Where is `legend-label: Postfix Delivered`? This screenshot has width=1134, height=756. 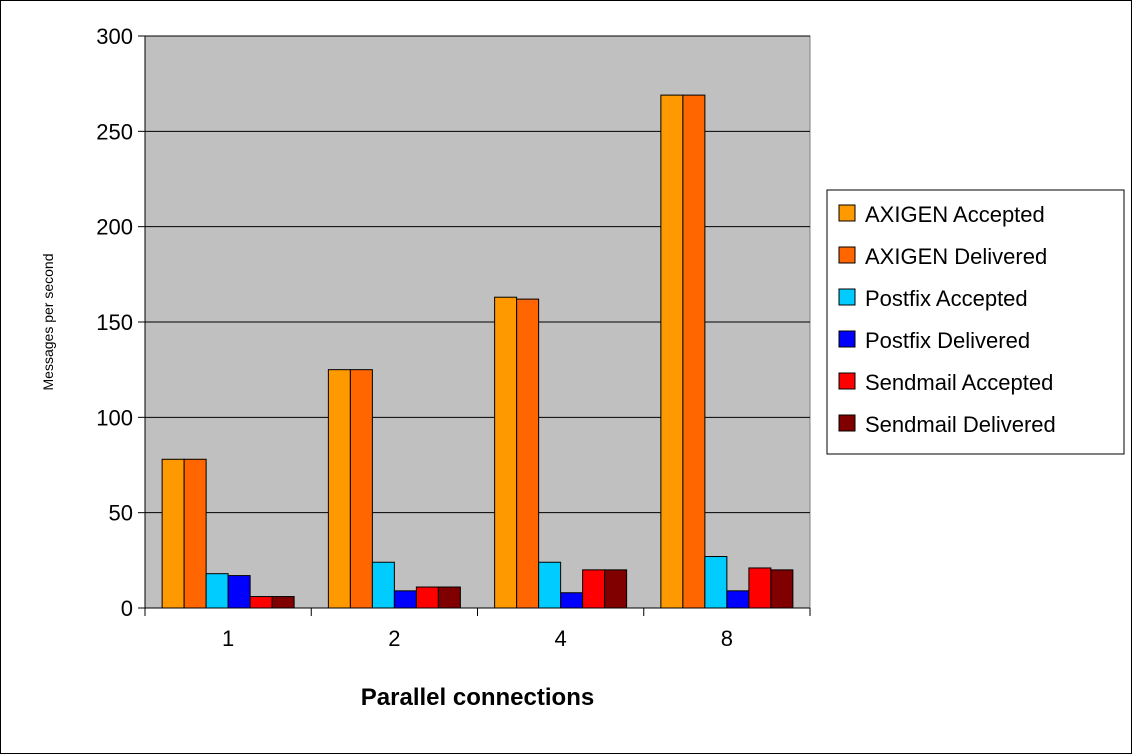
legend-label: Postfix Delivered is located at coordinates (947, 340).